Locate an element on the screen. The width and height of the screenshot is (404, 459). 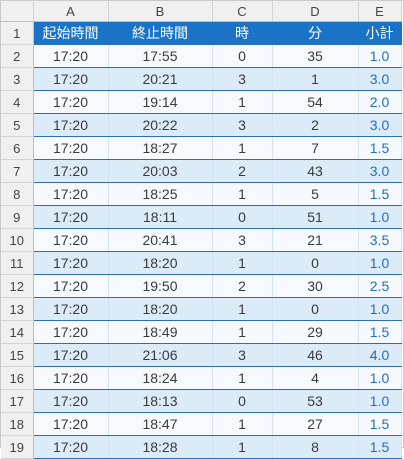
cell-minutes: 51 is located at coordinates (315, 217).